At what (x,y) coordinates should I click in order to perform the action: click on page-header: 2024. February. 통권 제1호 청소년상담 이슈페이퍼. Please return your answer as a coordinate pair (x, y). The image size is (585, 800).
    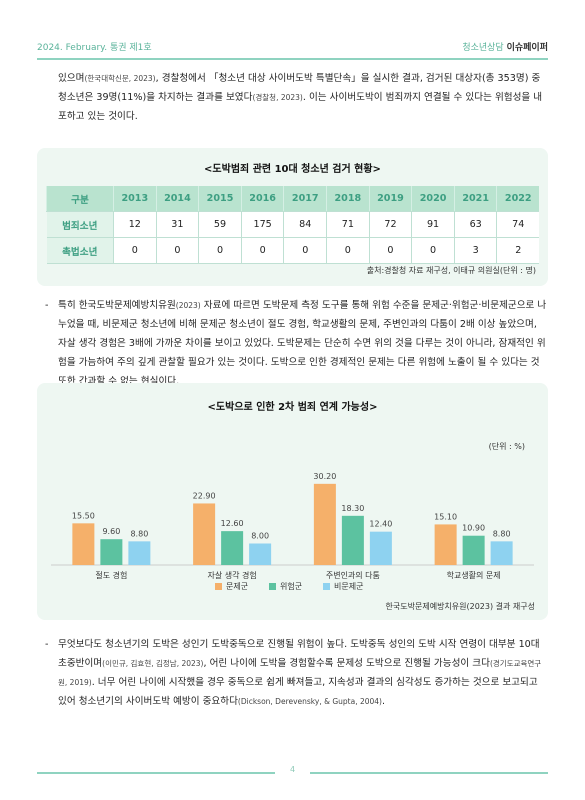
    Looking at the image, I should click on (292, 46).